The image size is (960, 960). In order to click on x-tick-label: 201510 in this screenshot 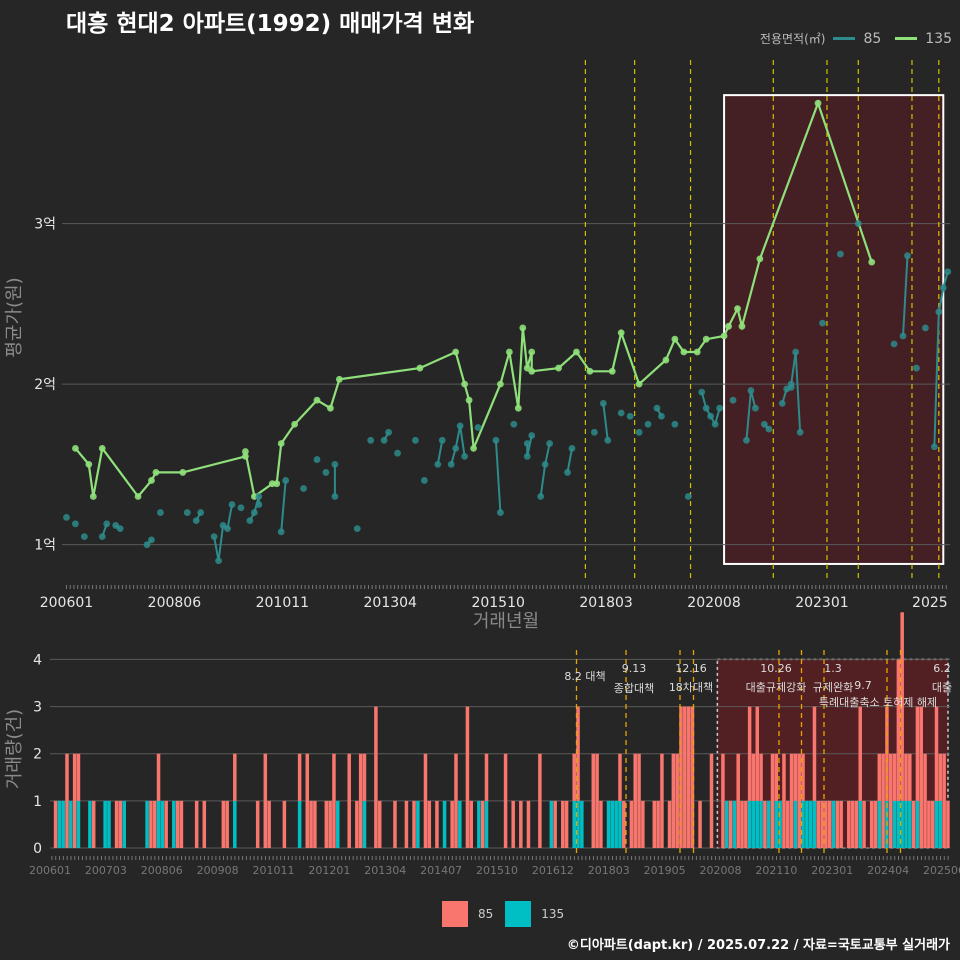, I will do `click(497, 603)`.